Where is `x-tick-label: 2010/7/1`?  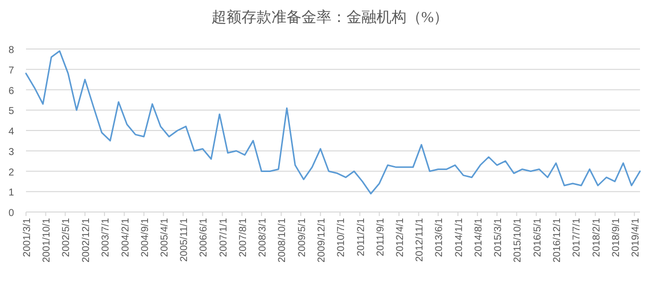 x-tick-label: 2010/7/1 is located at coordinates (341, 237).